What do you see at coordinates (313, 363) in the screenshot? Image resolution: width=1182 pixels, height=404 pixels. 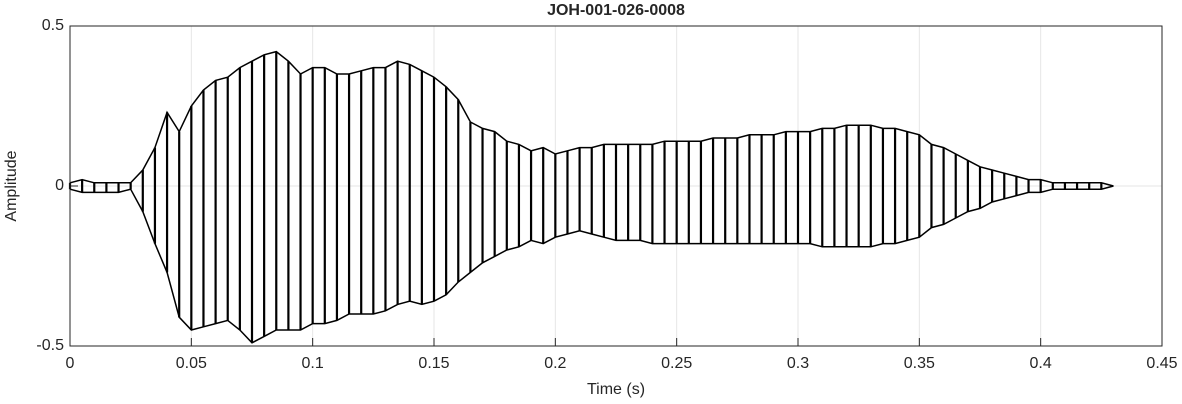 I see `x-tick-label: 0.1` at bounding box center [313, 363].